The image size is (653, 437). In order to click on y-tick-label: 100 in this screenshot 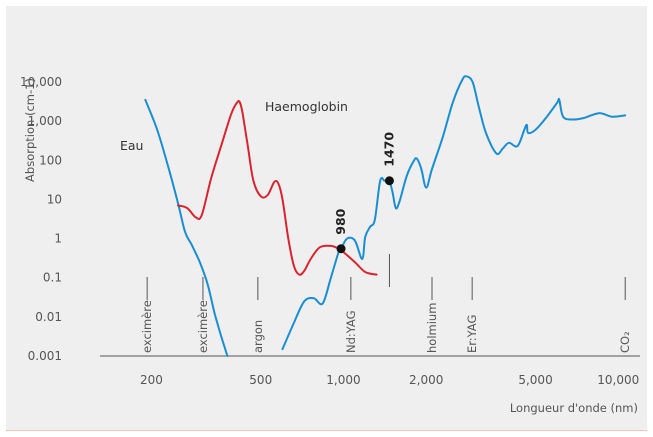, I will do `click(50, 160)`.